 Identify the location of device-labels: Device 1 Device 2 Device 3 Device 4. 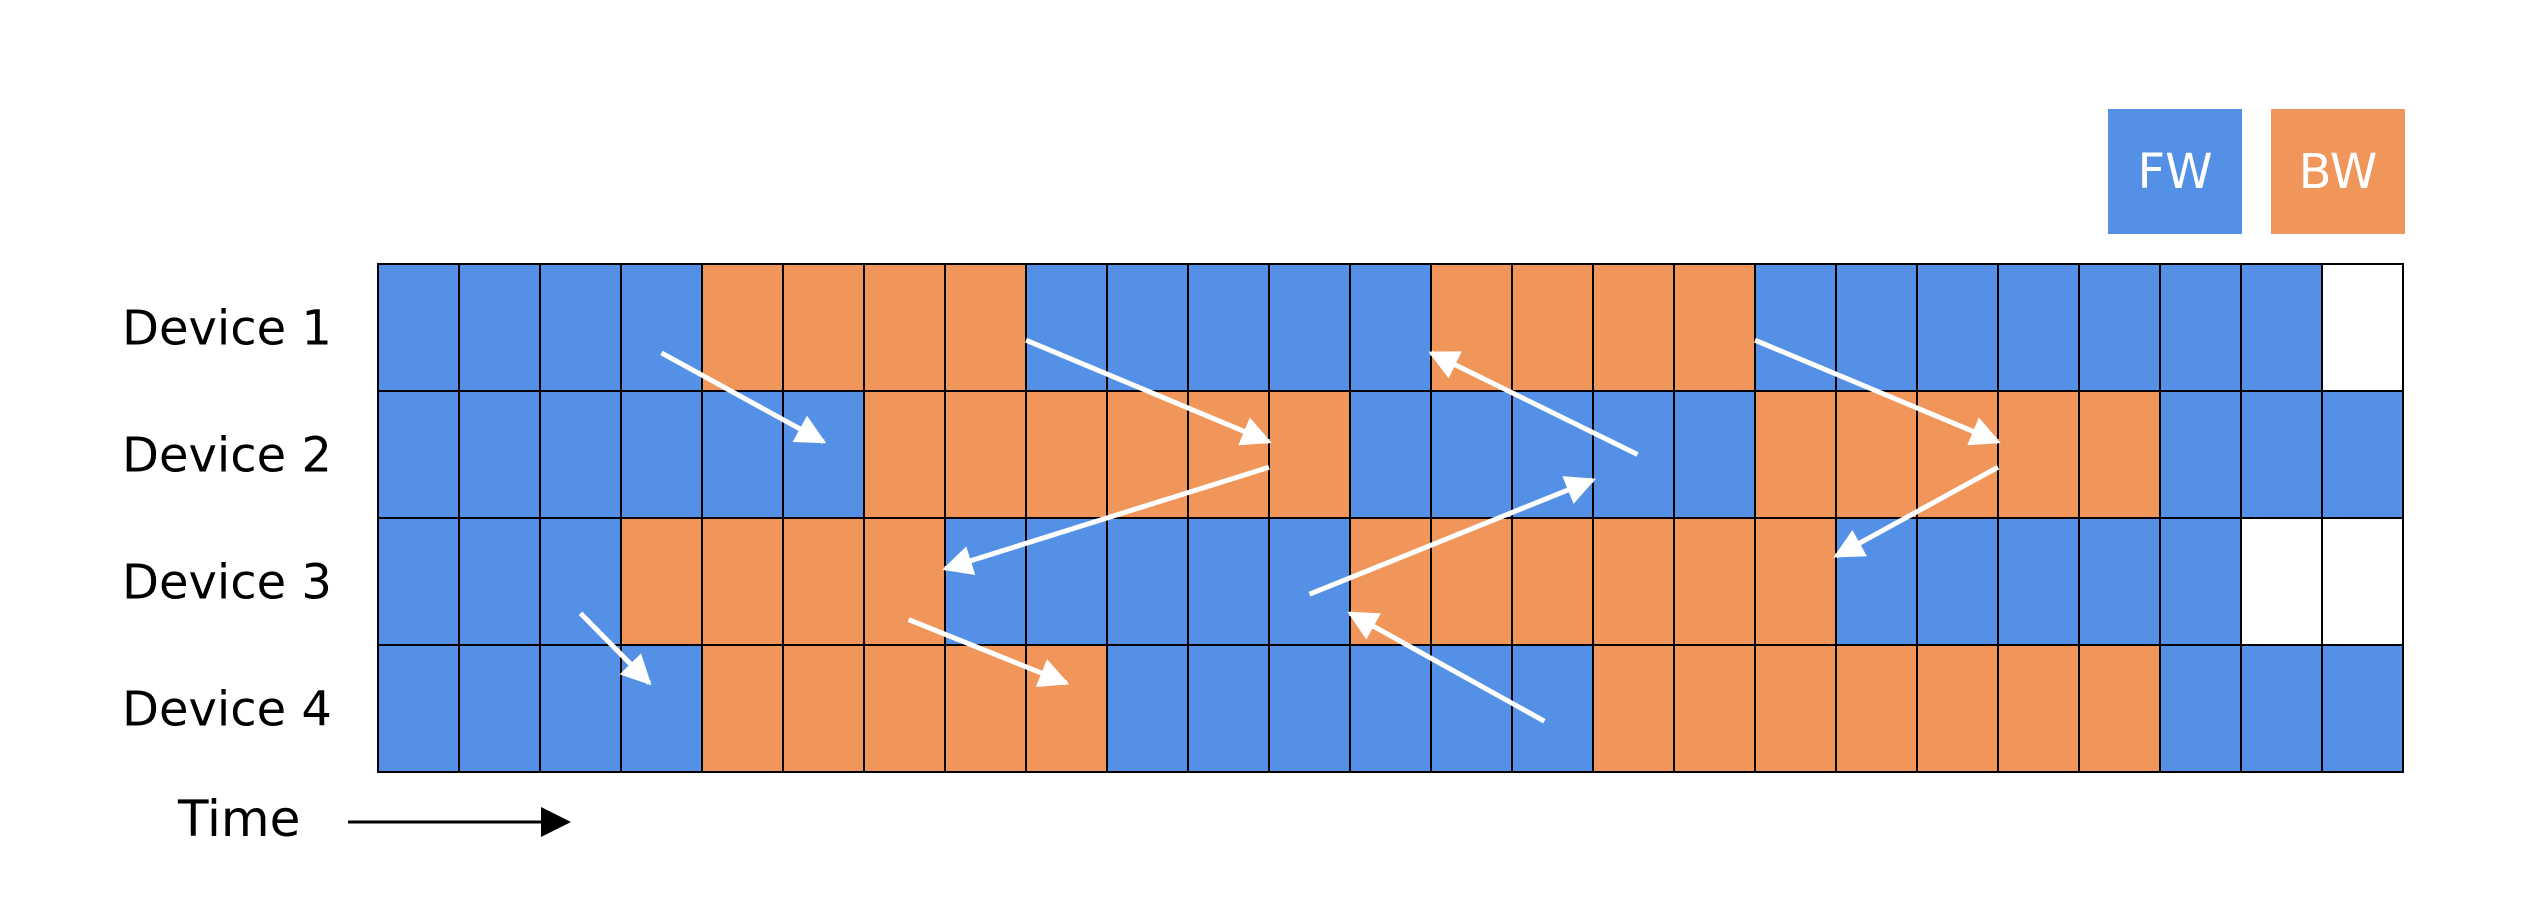
(227, 519).